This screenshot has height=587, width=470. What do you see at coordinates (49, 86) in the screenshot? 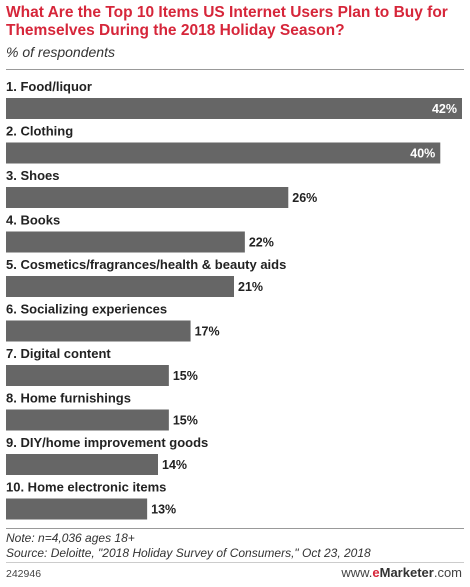
I see `category-label: 1. Food/liquor` at bounding box center [49, 86].